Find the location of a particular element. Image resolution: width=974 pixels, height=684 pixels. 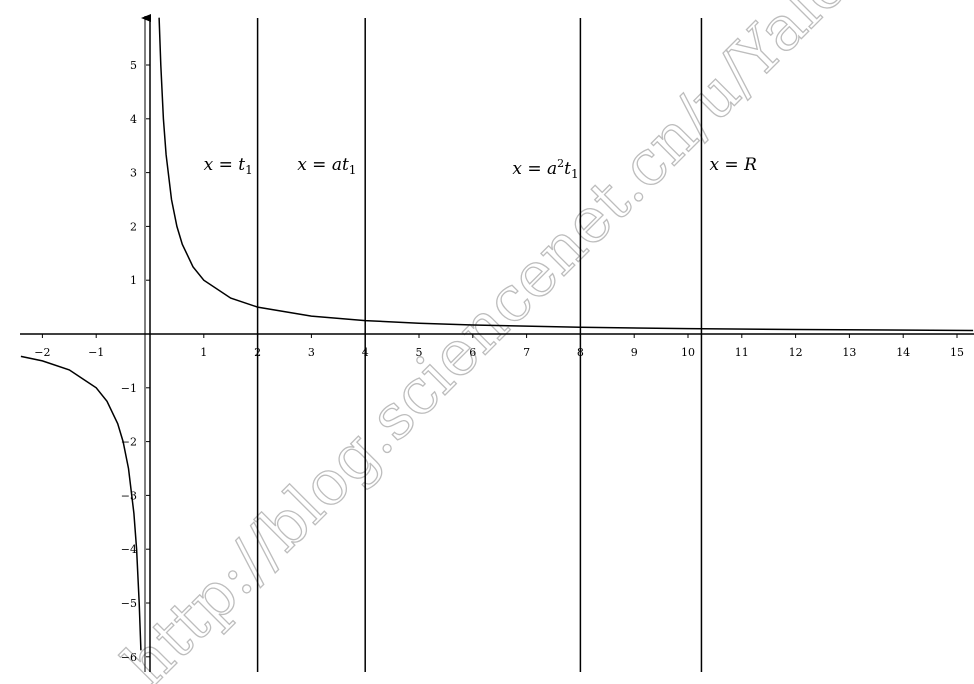

vertical-line-label-4: x = R is located at coordinates (733, 165).